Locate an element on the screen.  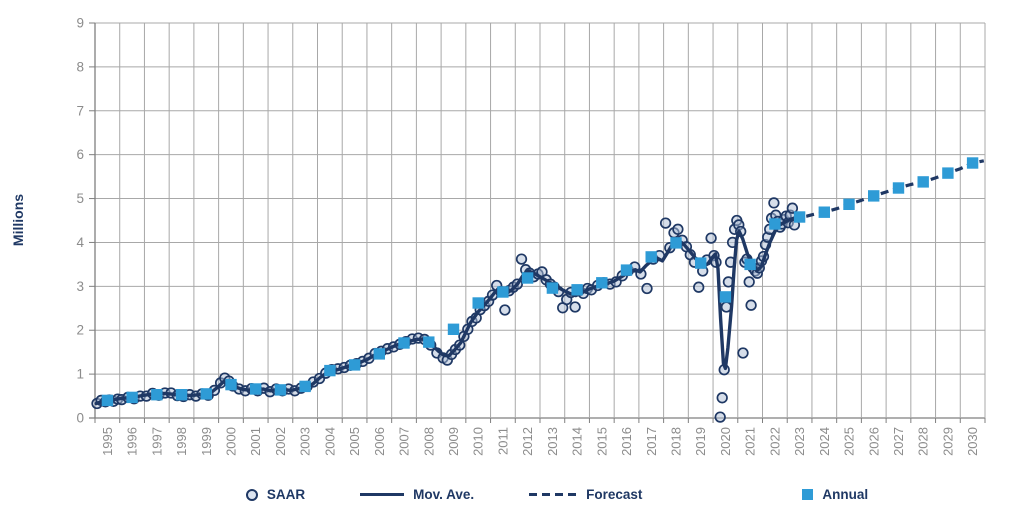
y-tick-label: 9 is located at coordinates (80, 23).